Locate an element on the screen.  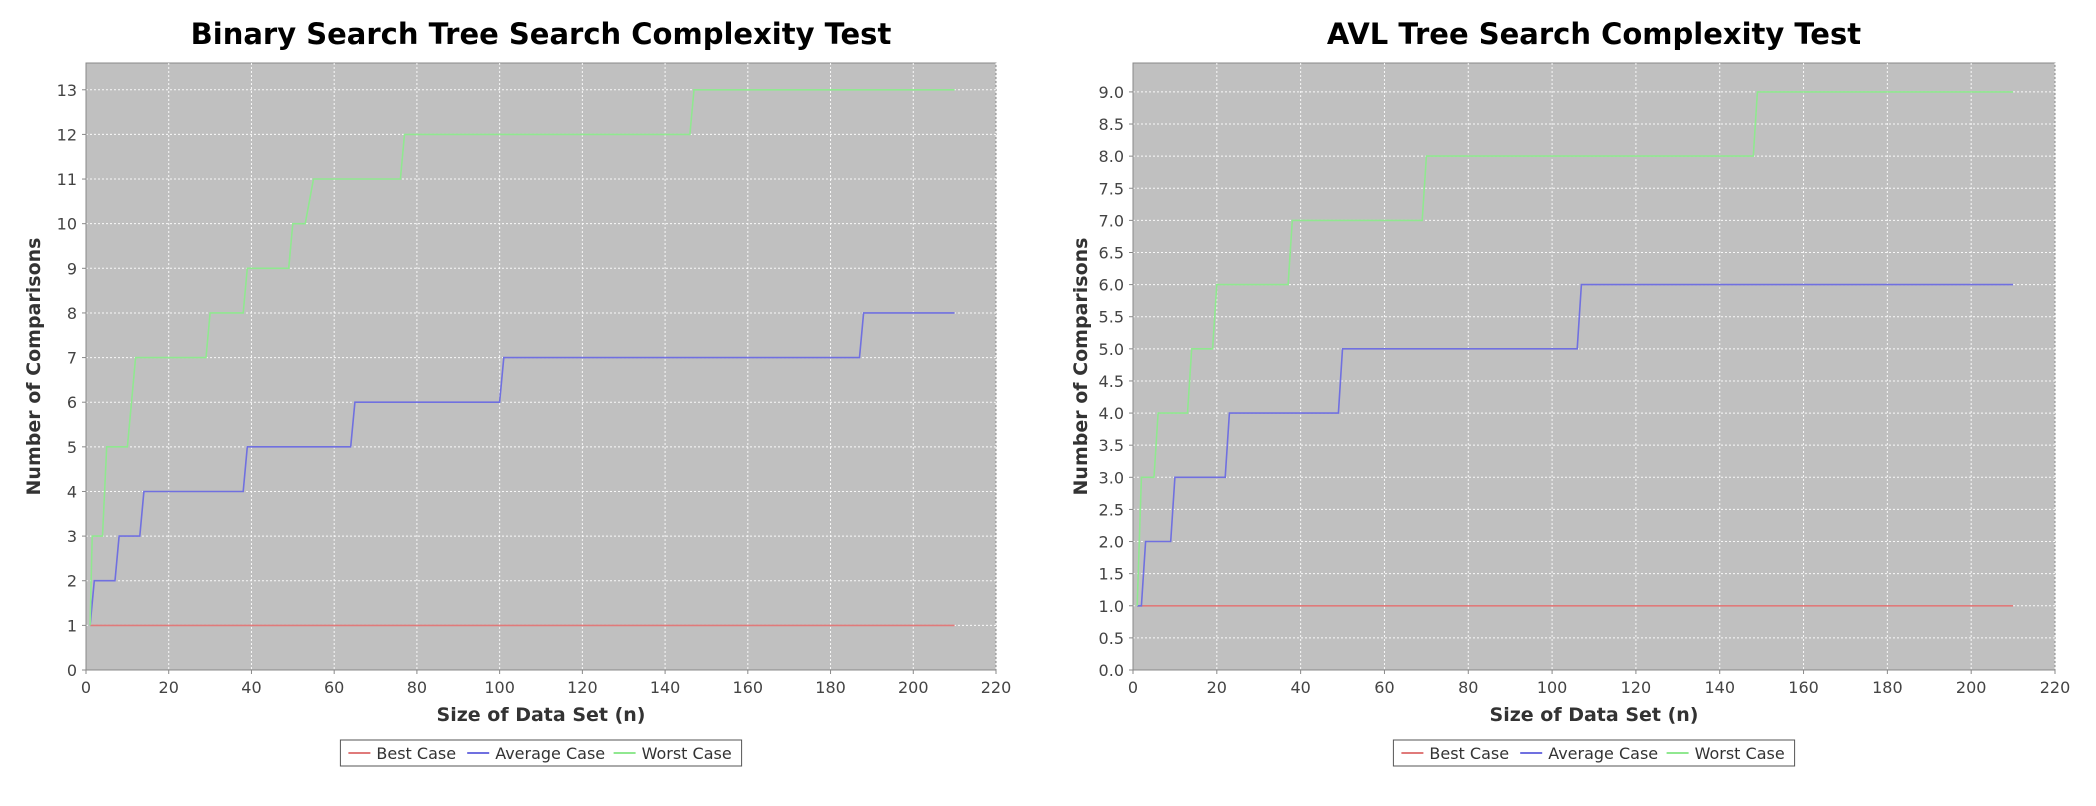
y-tick-label: 0 is located at coordinates (72, 670).